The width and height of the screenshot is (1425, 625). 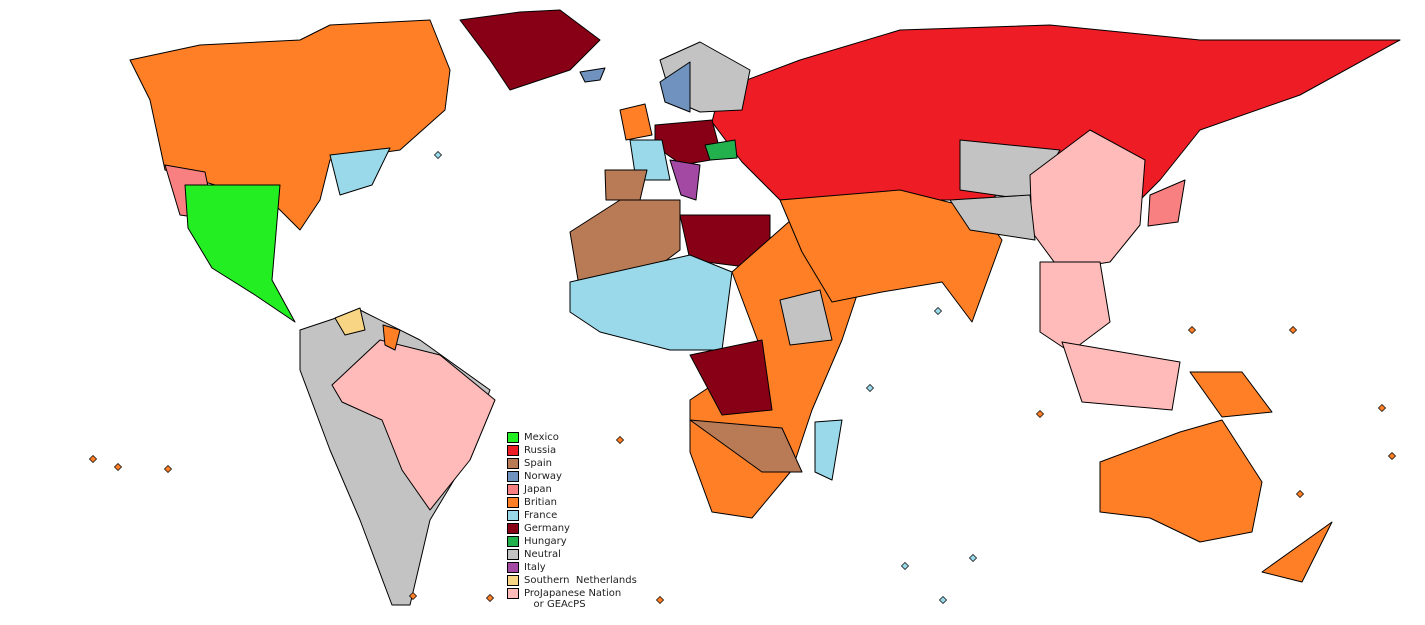 What do you see at coordinates (541, 437) in the screenshot?
I see `legend-label: Mexico` at bounding box center [541, 437].